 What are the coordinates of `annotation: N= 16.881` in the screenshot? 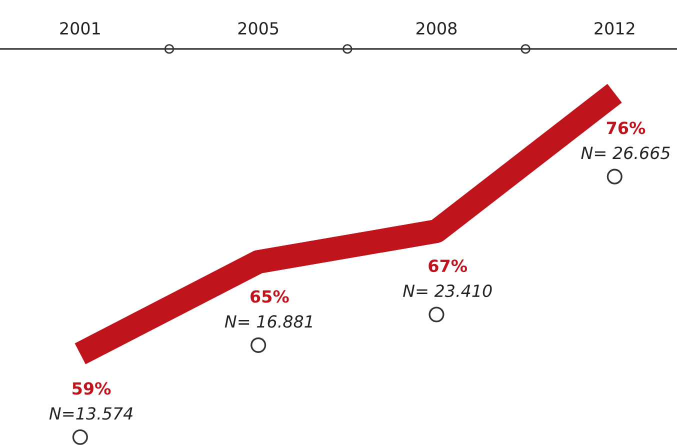 It's located at (268, 321).